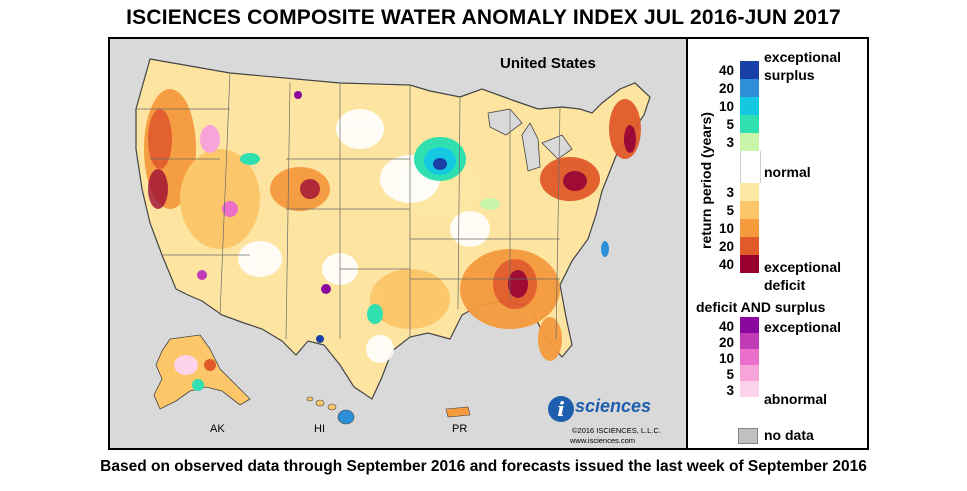  Describe the element at coordinates (616, 430) in the screenshot. I see `logo-copyright: ©2016 ISCIENCES, L.L.C.` at that location.